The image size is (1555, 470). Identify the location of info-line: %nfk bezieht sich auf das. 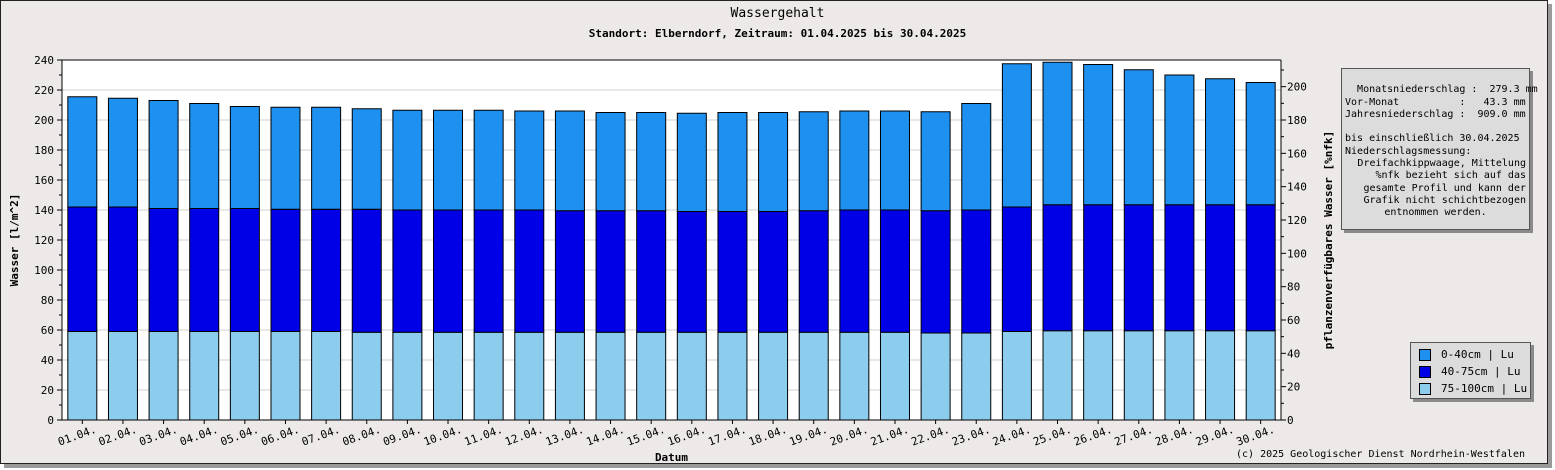
(1450, 176).